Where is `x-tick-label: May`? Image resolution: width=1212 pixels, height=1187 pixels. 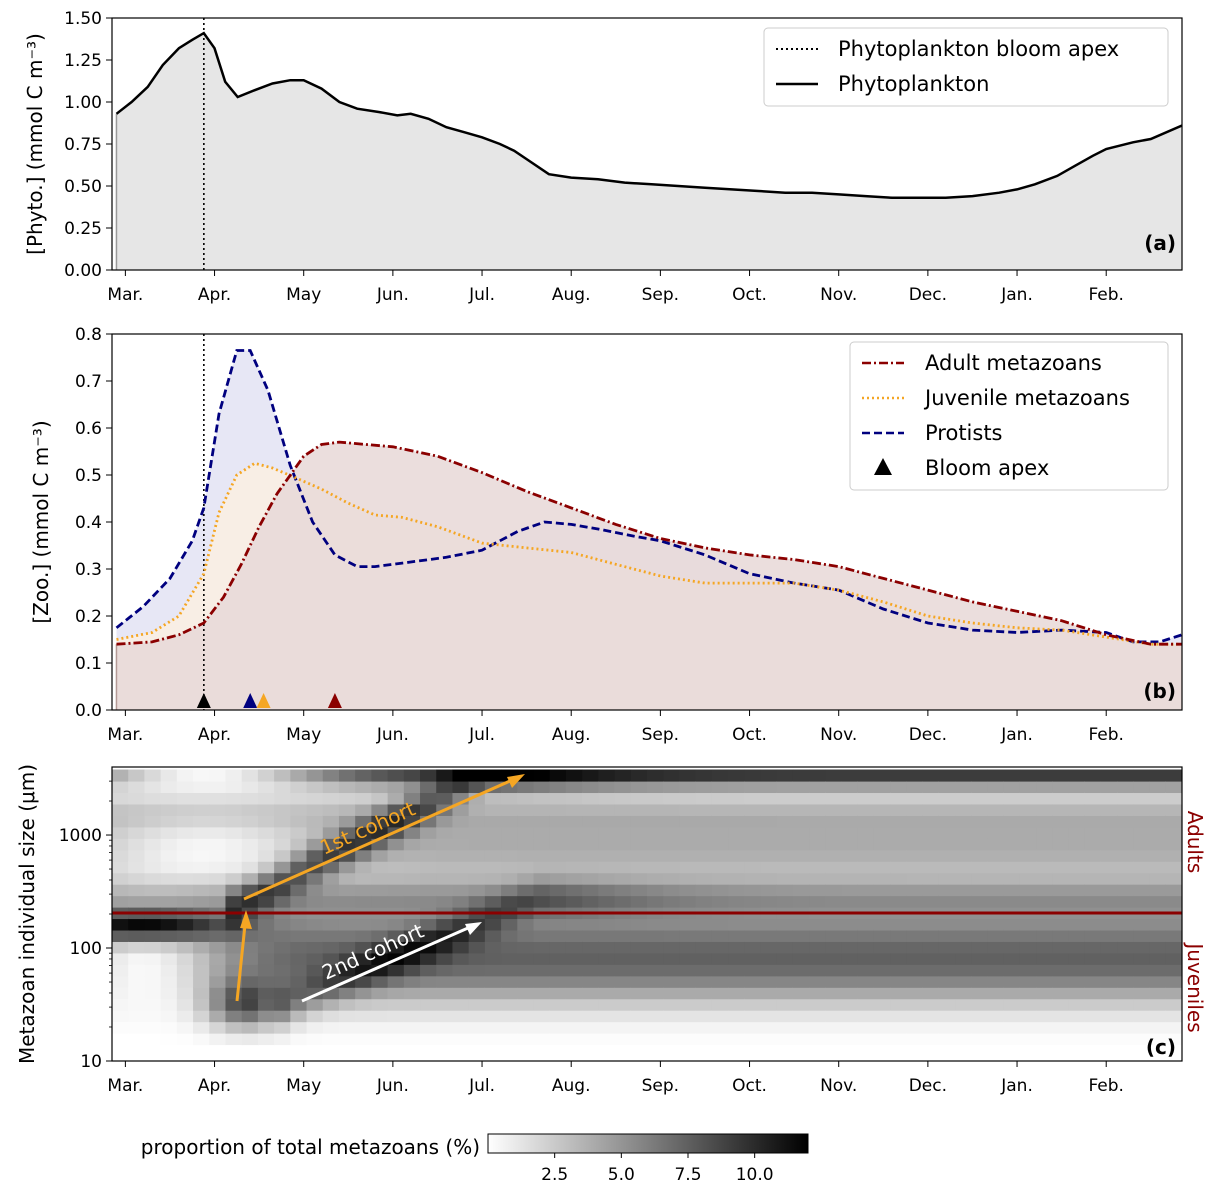 x-tick-label: May is located at coordinates (303, 1086).